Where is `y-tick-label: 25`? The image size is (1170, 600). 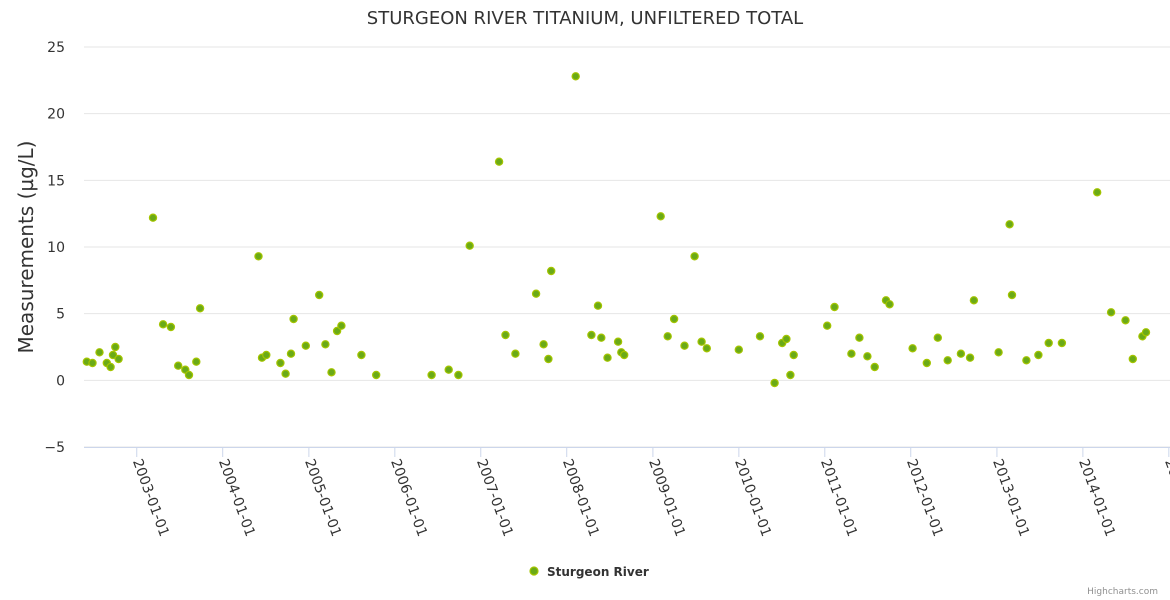 y-tick-label: 25 is located at coordinates (56, 48).